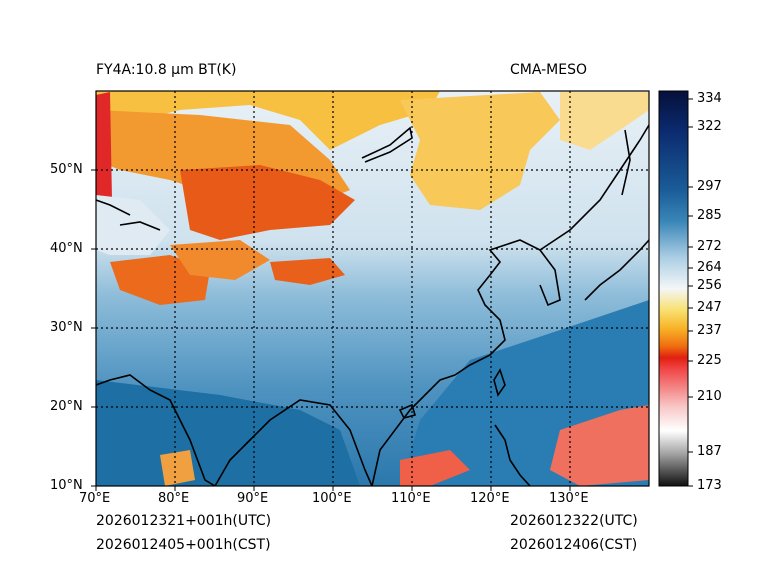 Image resolution: width=764 pixels, height=573 pixels. What do you see at coordinates (95, 498) in the screenshot?
I see `lon-tick-70: 70°E` at bounding box center [95, 498].